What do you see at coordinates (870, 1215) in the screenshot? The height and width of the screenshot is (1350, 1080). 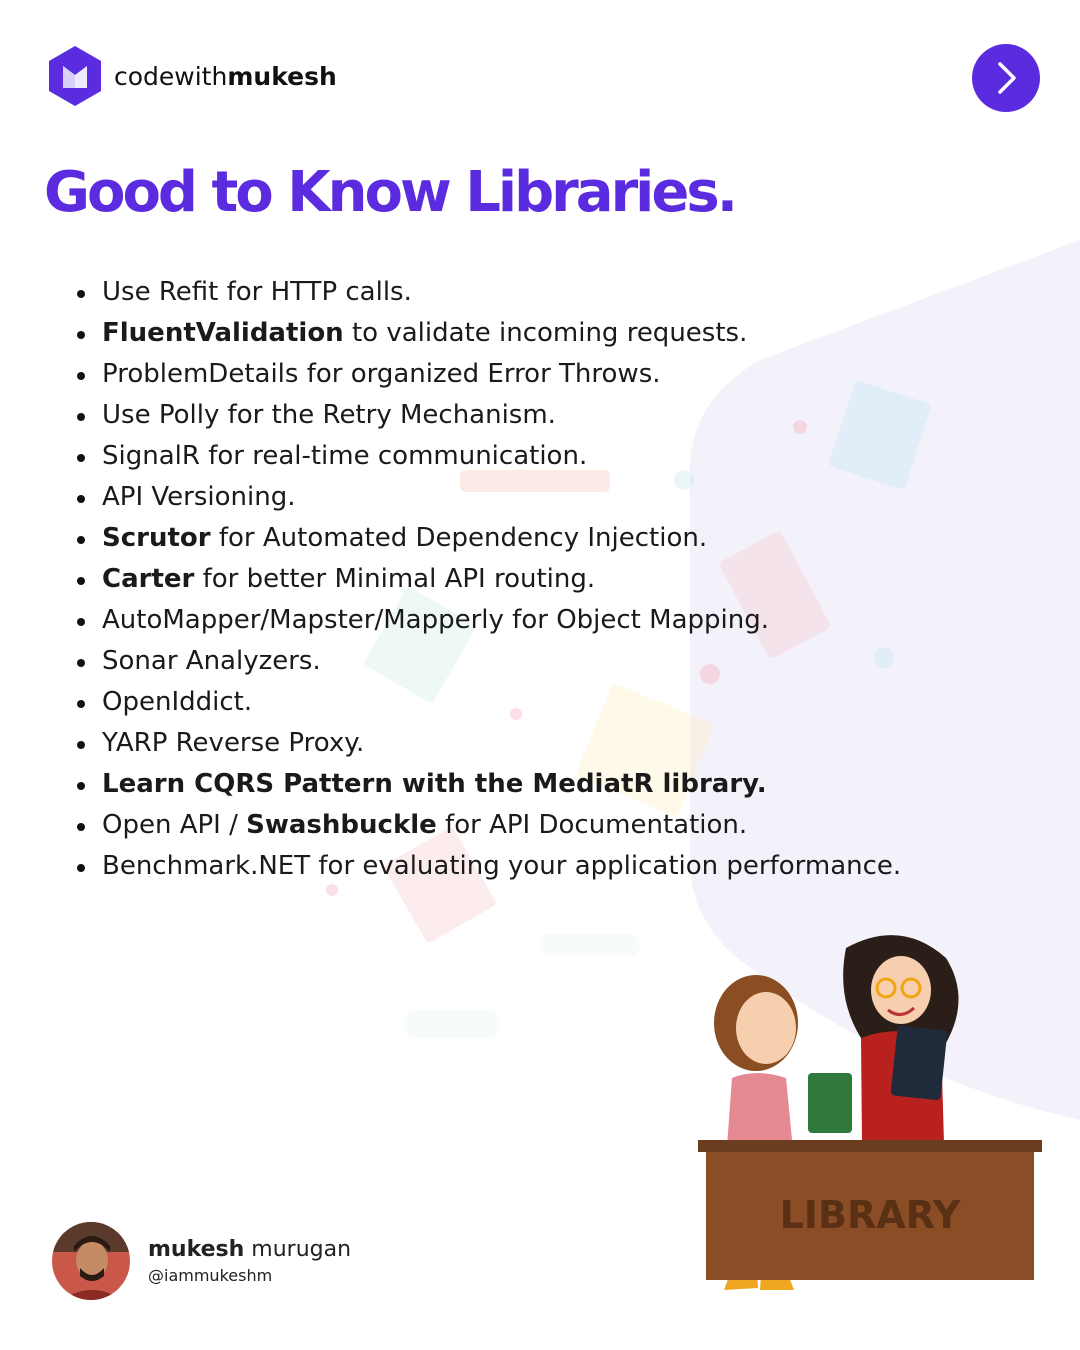 I see `desk-sign: LIBRARY` at bounding box center [870, 1215].